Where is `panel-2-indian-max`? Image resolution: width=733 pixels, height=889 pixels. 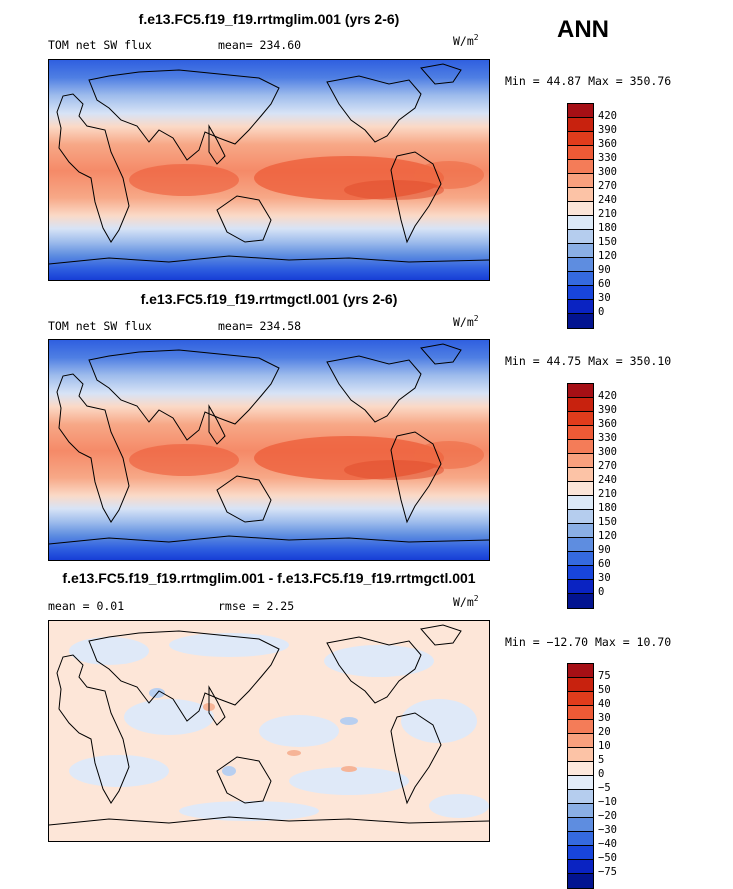
panel-2-indian-max is located at coordinates (184, 460).